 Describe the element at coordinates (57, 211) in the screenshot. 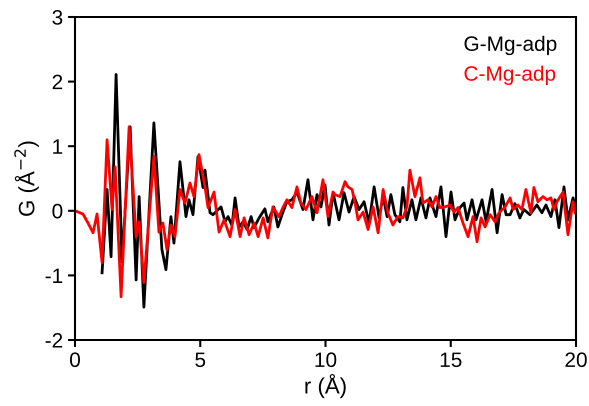

I see `y-tick-label: 0` at that location.